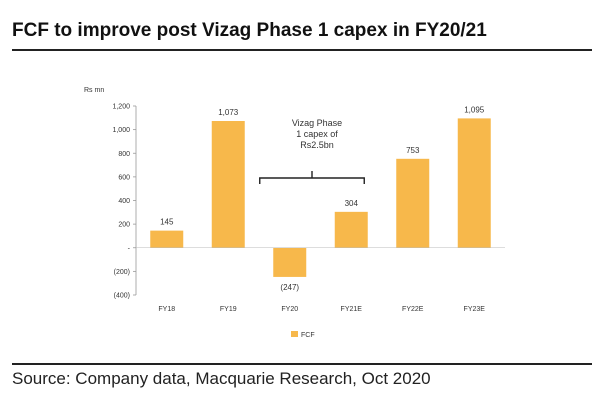  Describe the element at coordinates (122, 296) in the screenshot. I see `y-tick-label: (400)` at that location.